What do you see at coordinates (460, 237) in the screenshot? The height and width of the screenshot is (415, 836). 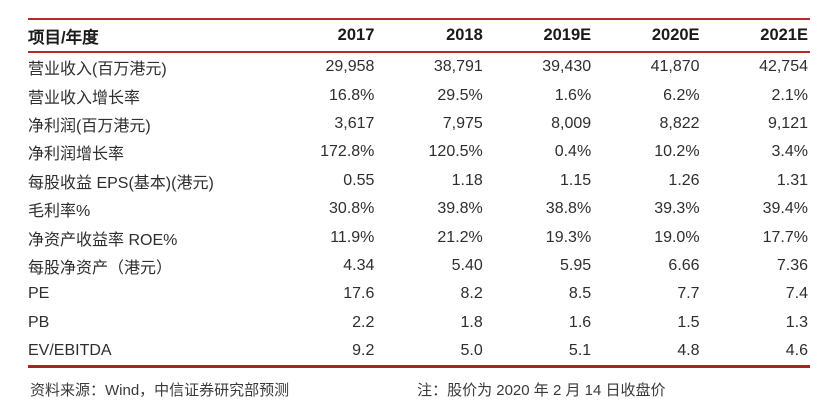 I see `cell-2018: 21.2%` at bounding box center [460, 237].